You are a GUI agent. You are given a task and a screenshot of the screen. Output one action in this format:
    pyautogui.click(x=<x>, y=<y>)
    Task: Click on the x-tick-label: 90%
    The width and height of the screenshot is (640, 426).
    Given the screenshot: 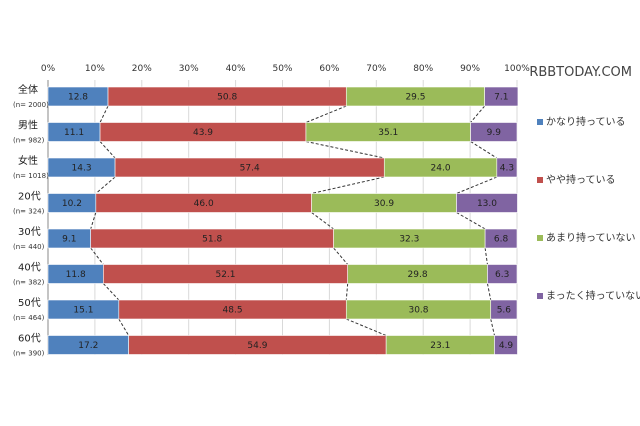 What is the action you would take?
    pyautogui.click(x=470, y=69)
    